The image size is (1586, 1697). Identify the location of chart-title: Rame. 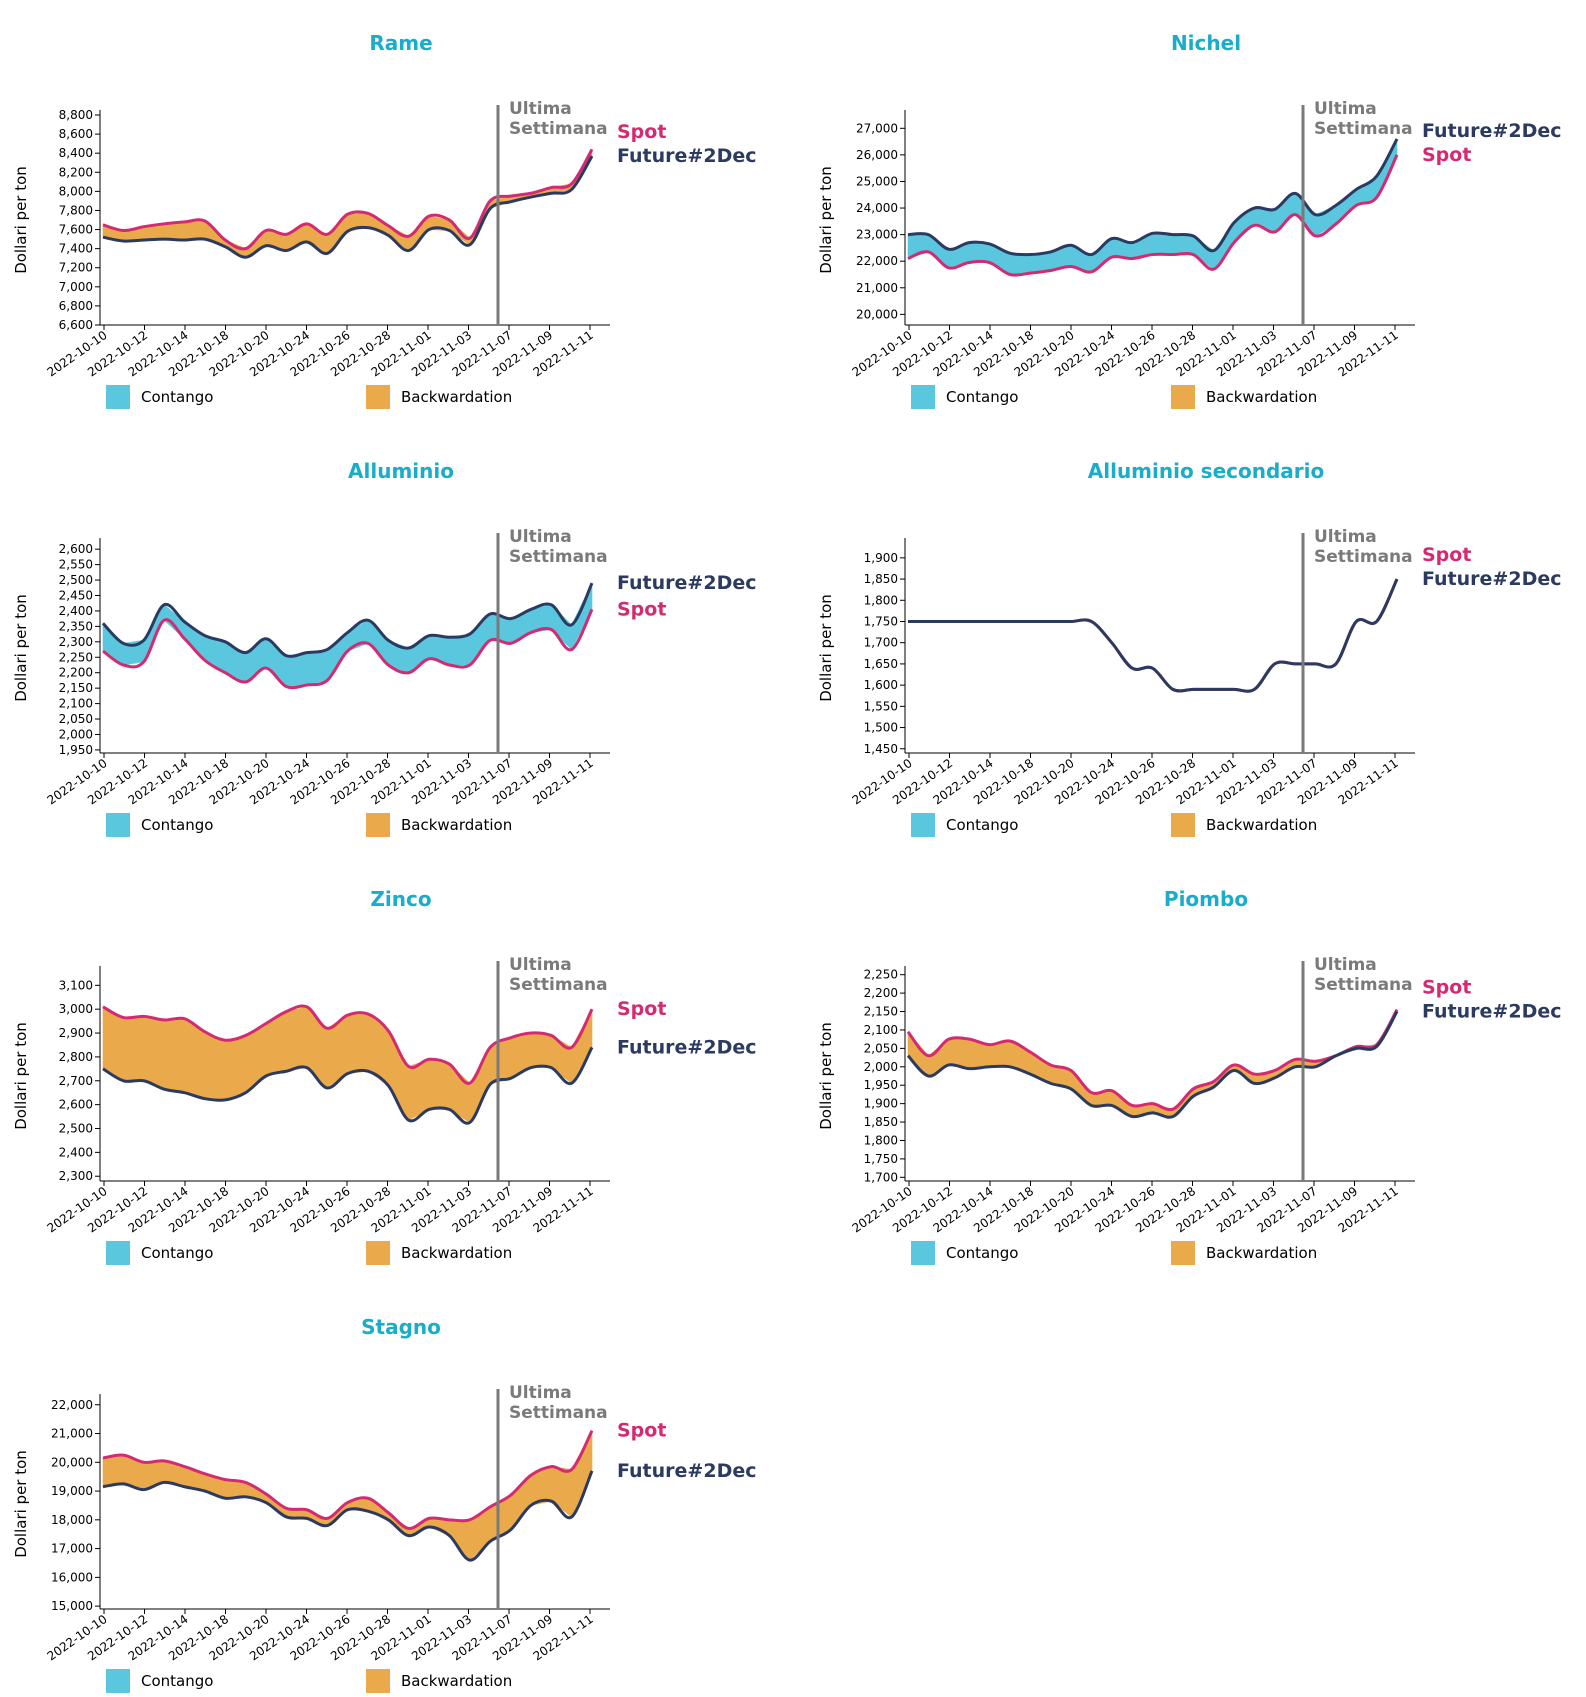
(400, 43).